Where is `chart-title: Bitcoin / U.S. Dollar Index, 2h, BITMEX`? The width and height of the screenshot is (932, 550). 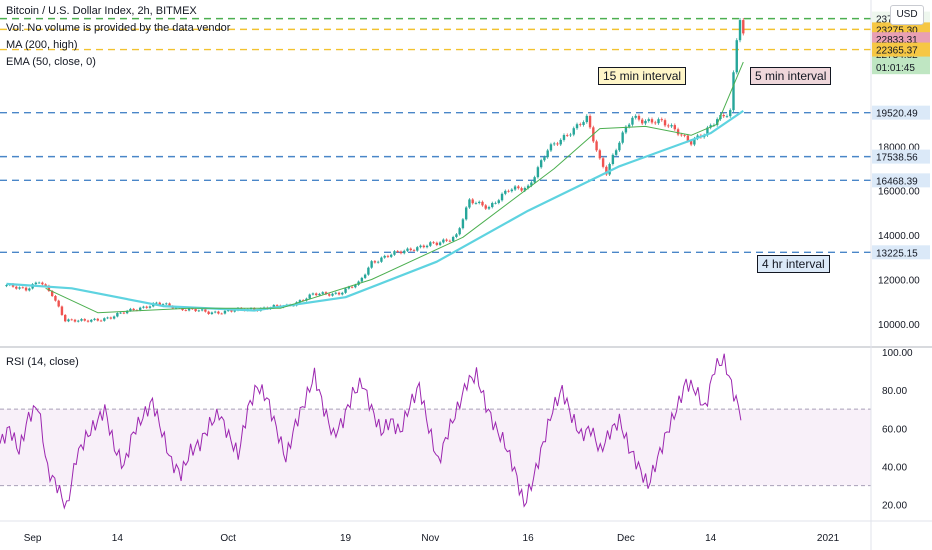 chart-title: Bitcoin / U.S. Dollar Index, 2h, BITMEX is located at coordinates (101, 11).